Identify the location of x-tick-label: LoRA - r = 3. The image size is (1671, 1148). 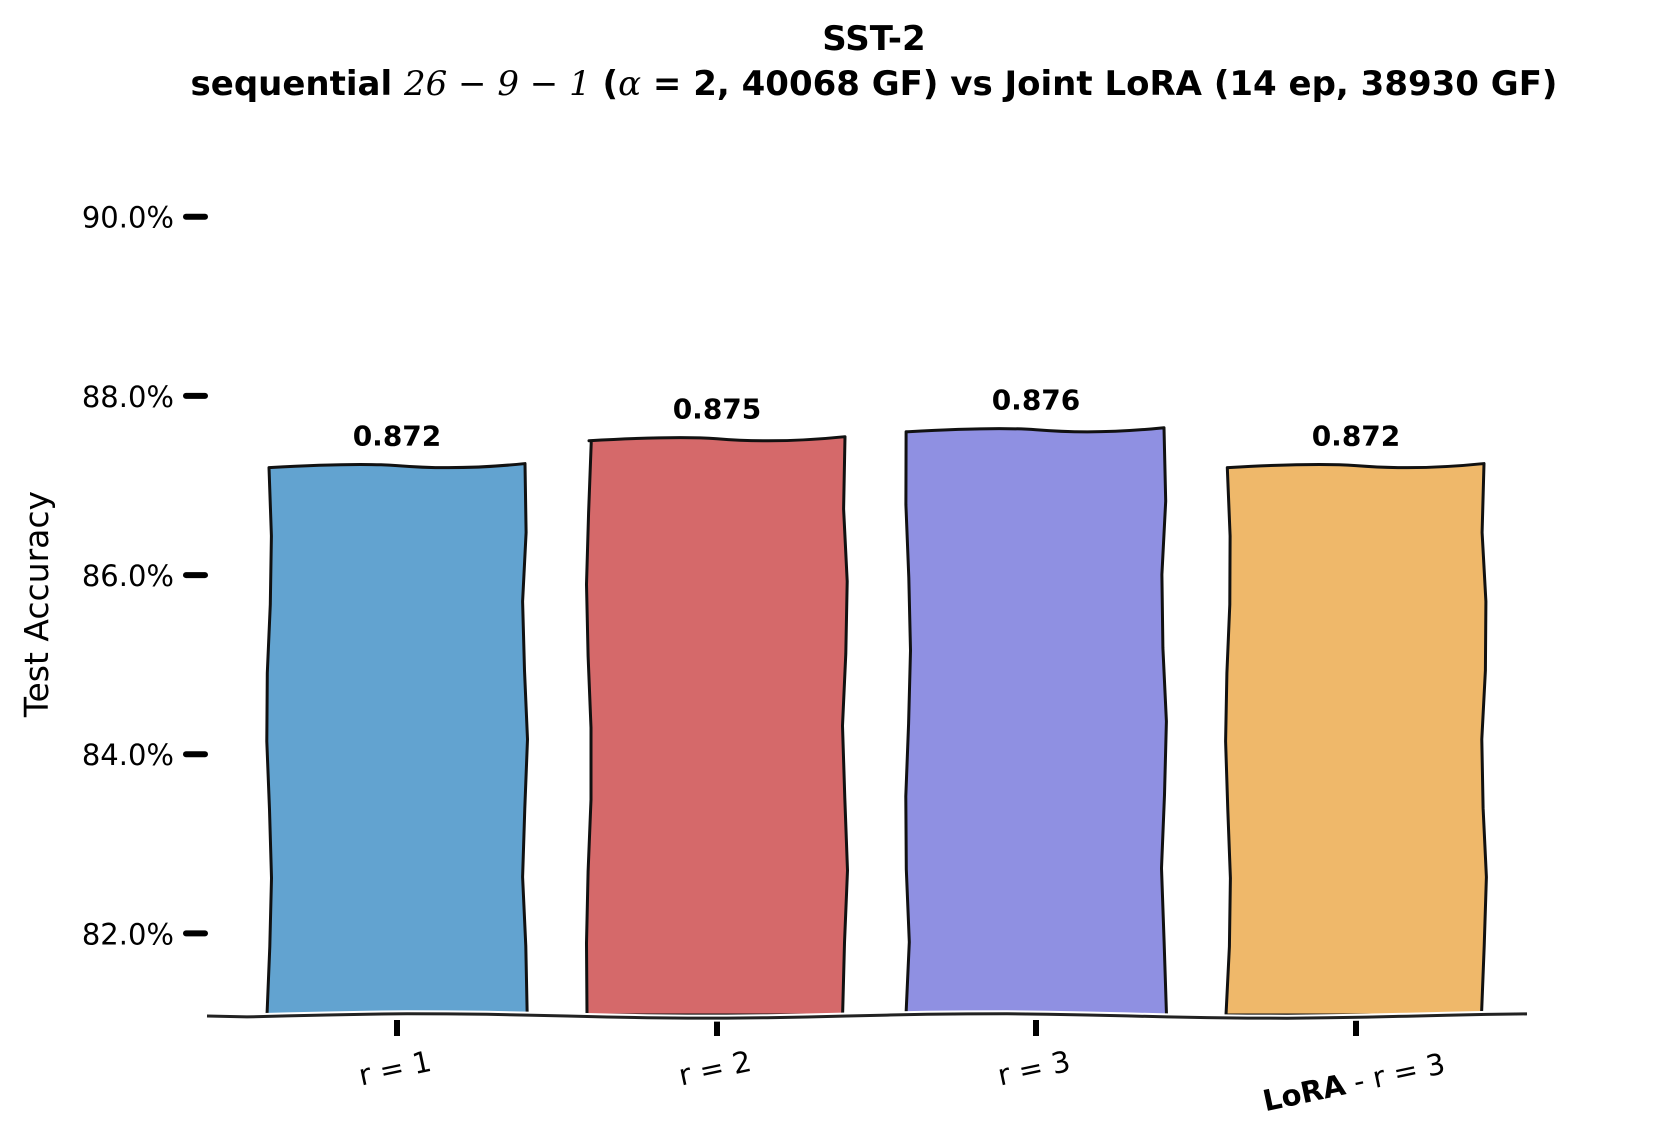
(1354, 1082).